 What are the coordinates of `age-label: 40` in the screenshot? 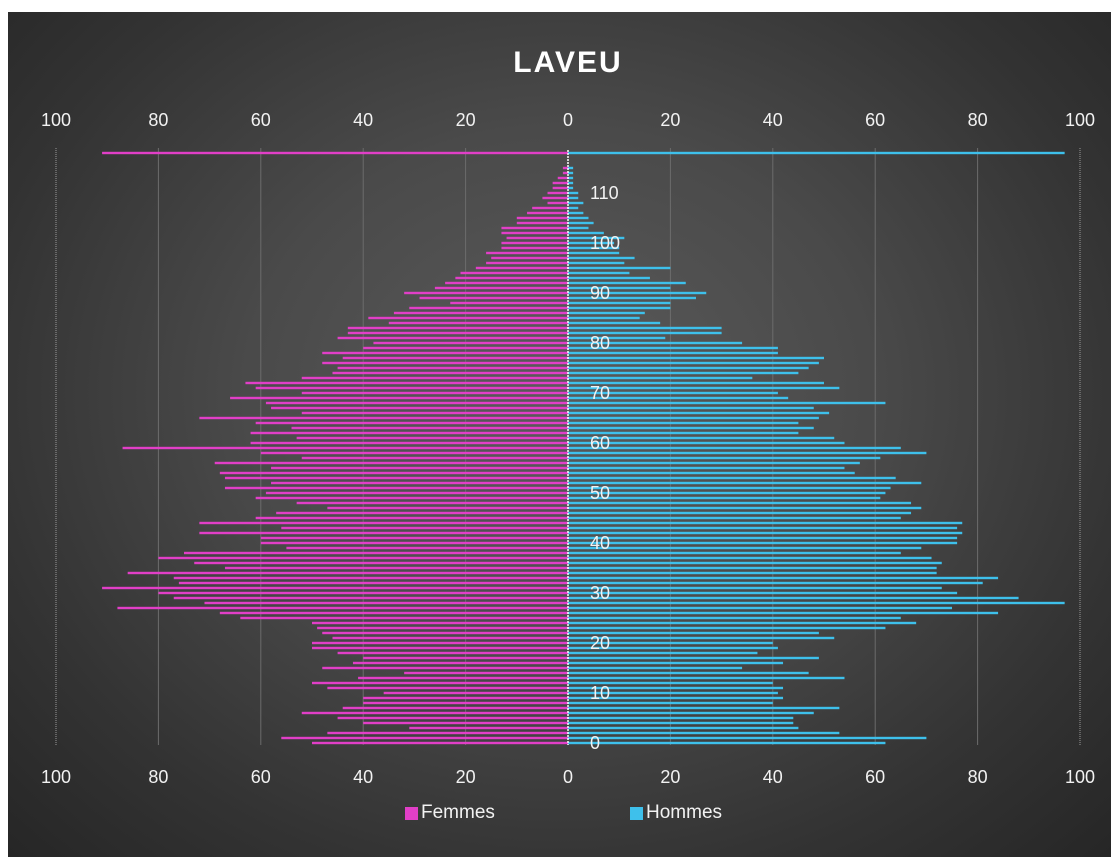 It's located at (600, 543).